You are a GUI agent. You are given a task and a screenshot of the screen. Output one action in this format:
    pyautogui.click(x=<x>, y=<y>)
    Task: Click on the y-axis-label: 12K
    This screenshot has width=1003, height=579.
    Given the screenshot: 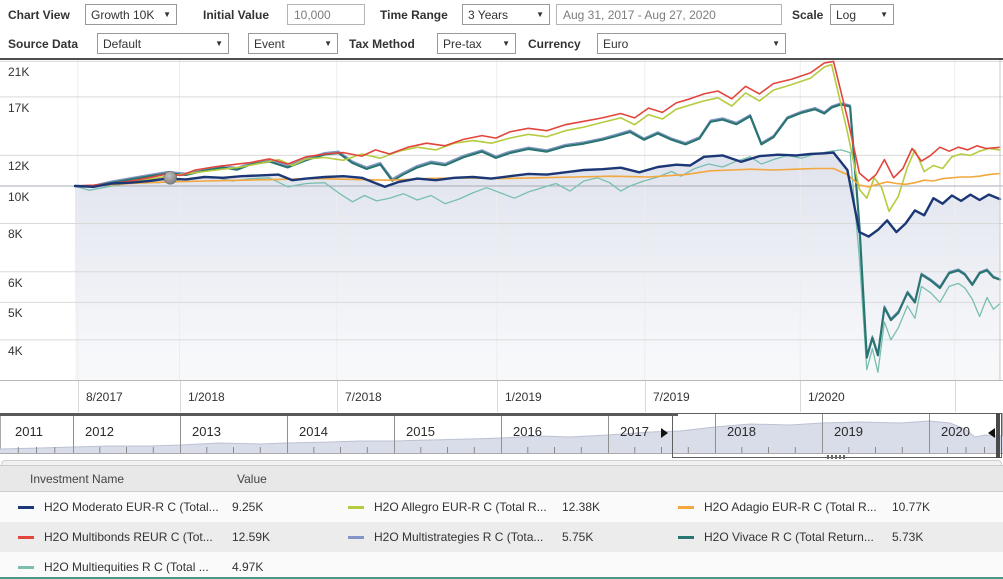 What is the action you would take?
    pyautogui.click(x=19, y=166)
    